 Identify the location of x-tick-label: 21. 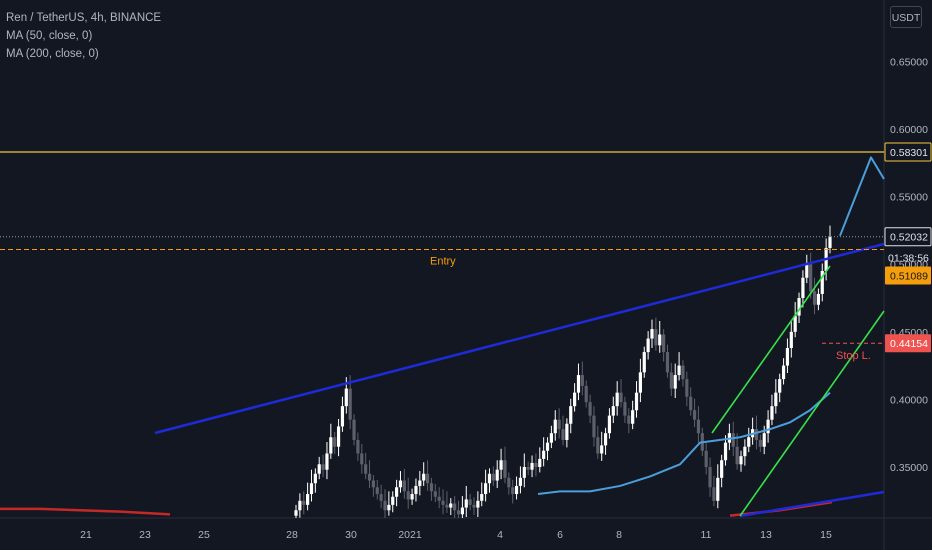
(86, 535).